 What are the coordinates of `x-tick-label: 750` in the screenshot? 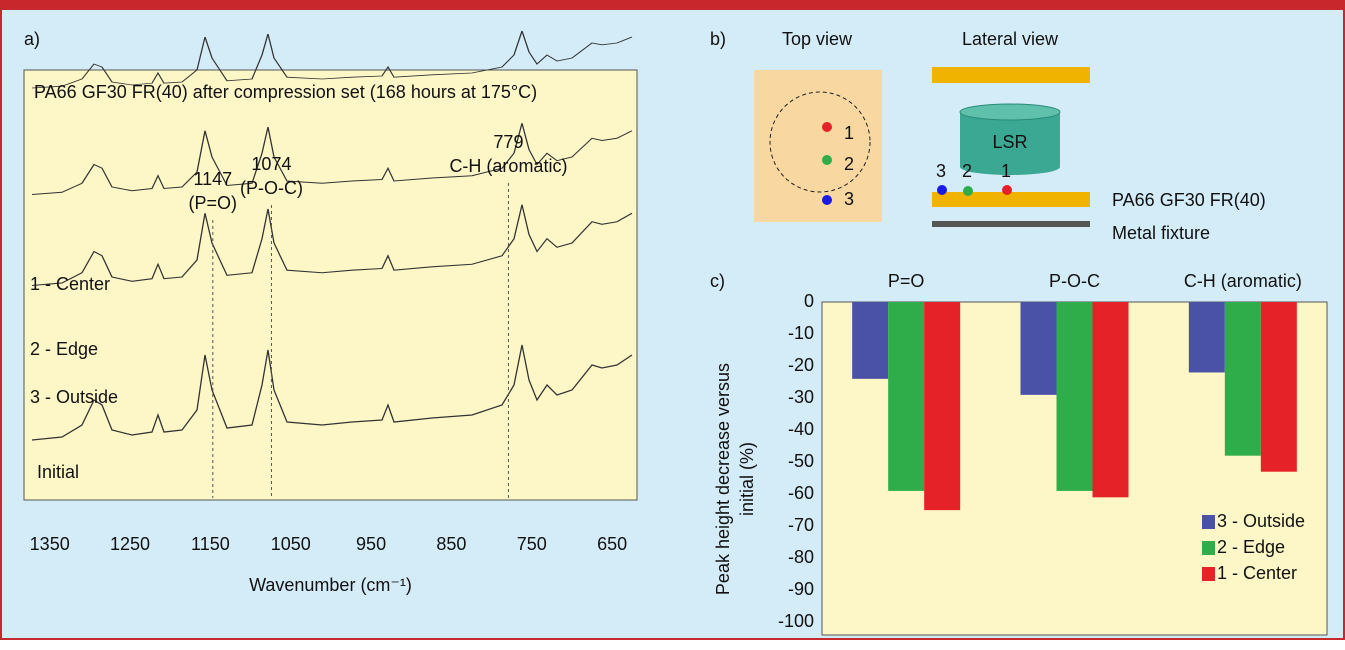 It's located at (532, 544).